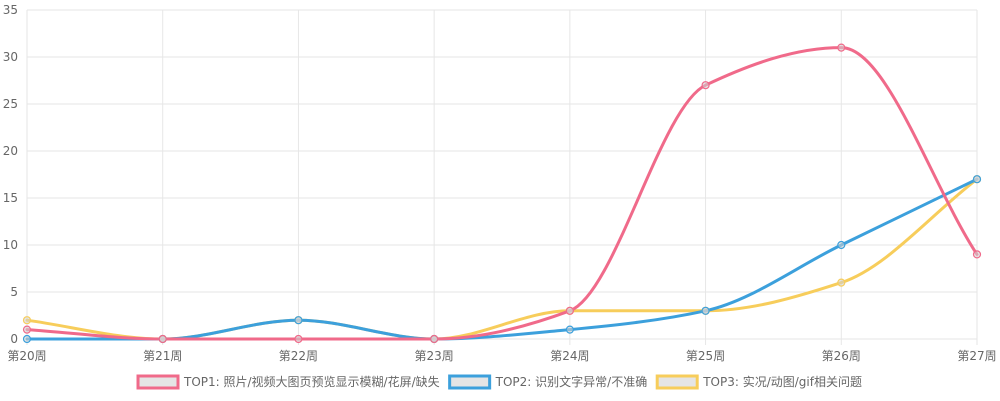 Image resolution: width=1000 pixels, height=401 pixels. I want to click on x-tick-label: 第20周, so click(26, 356).